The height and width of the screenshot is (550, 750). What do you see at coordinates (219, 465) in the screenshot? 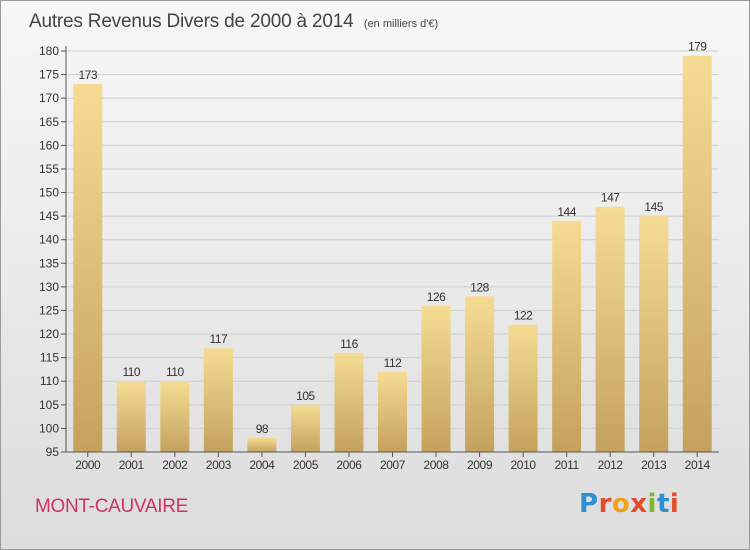
I see `x-tick-label: 2003` at bounding box center [219, 465].